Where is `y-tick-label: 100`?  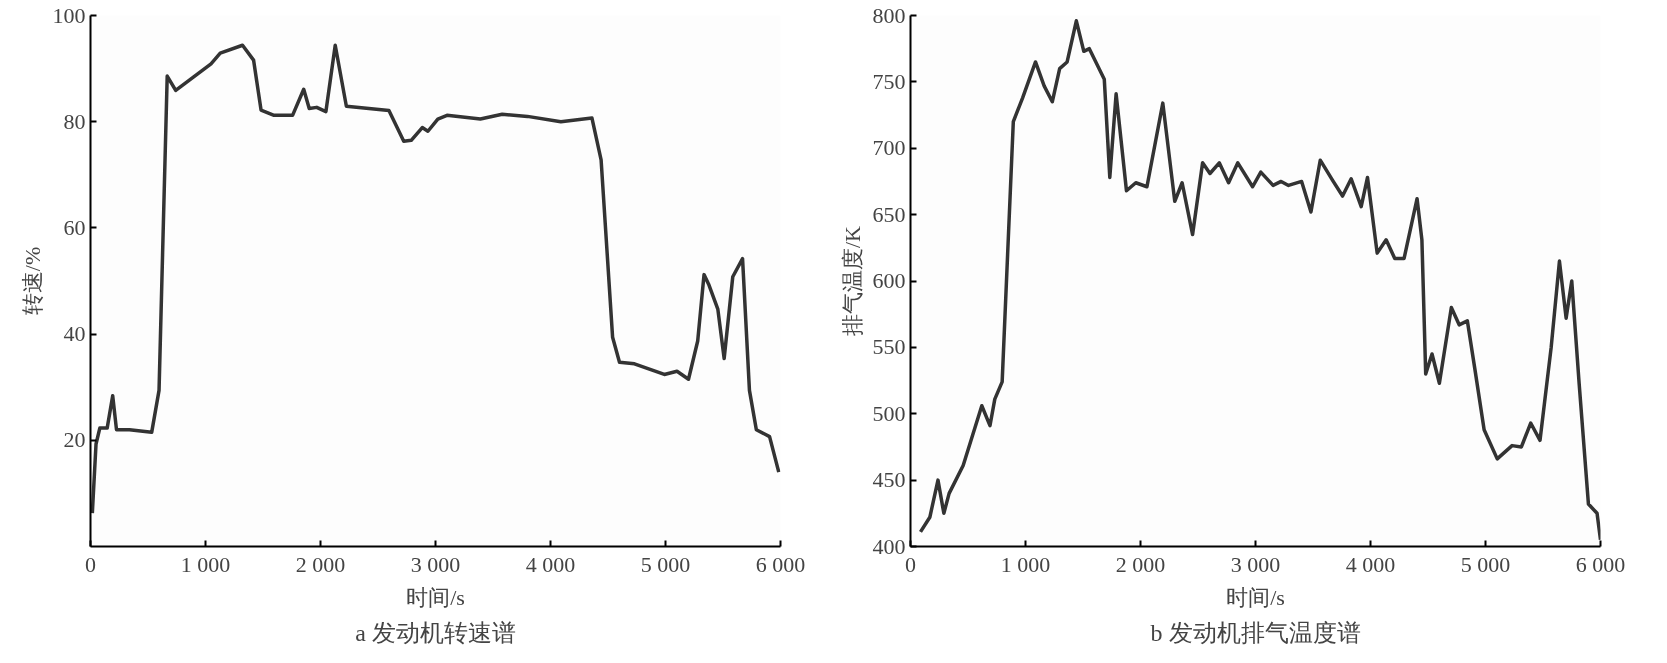 y-tick-label: 100 is located at coordinates (69, 15).